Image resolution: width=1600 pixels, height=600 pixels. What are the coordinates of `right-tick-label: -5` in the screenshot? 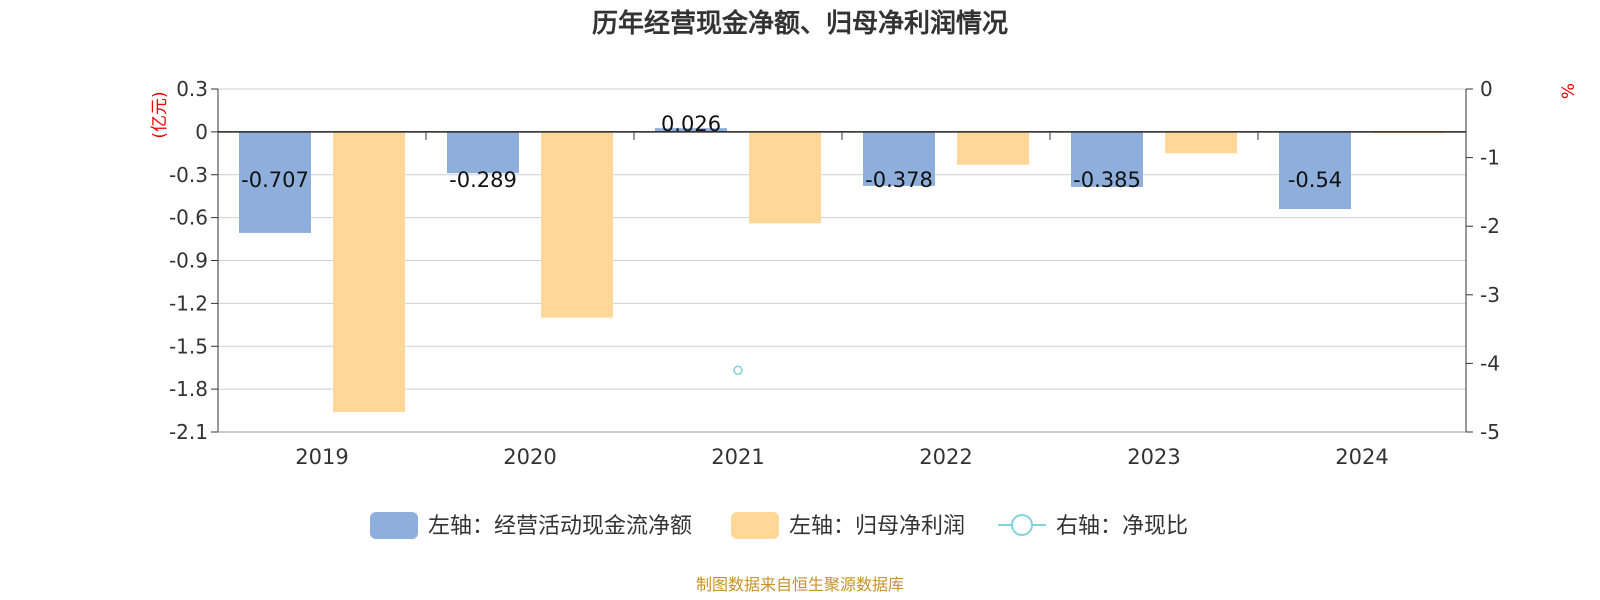 It's located at (1490, 432).